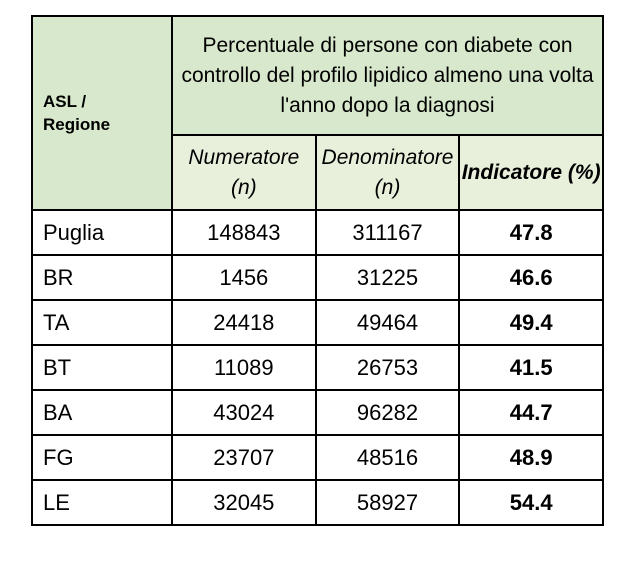  I want to click on denominatore-cell: 58927, so click(387, 502).